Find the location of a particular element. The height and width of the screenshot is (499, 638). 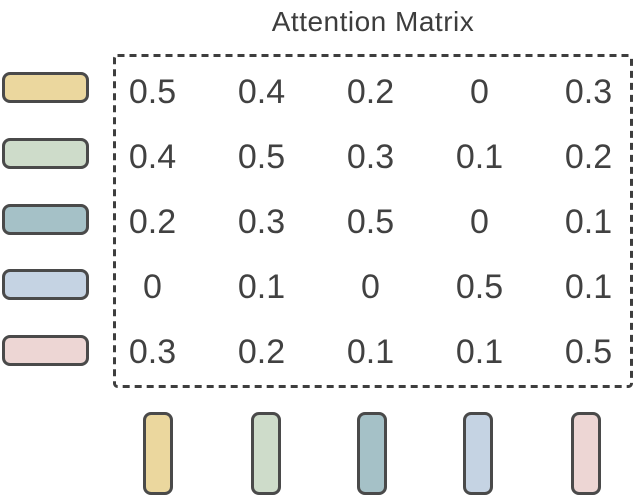

matrix-cell-r2-c4: 0.1 is located at coordinates (479, 157).